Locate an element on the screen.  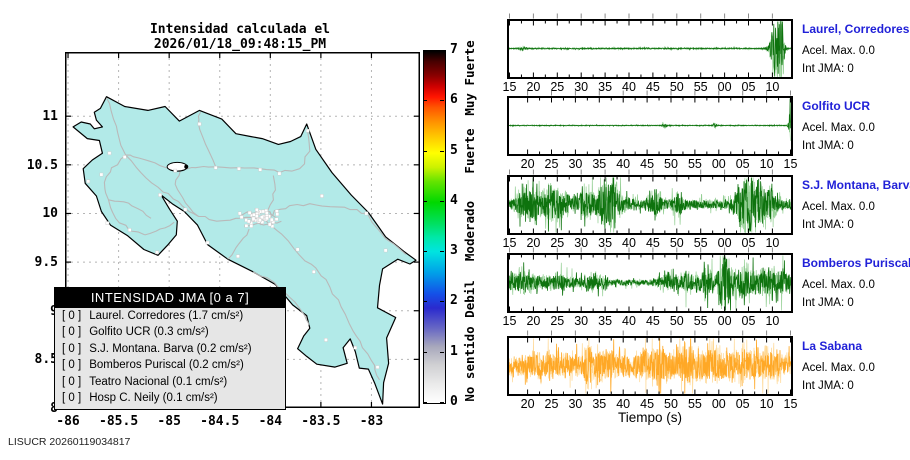
legend-item: [ 0 ] Hosp C. Neily (0.1 cm/s²) is located at coordinates (170, 398).